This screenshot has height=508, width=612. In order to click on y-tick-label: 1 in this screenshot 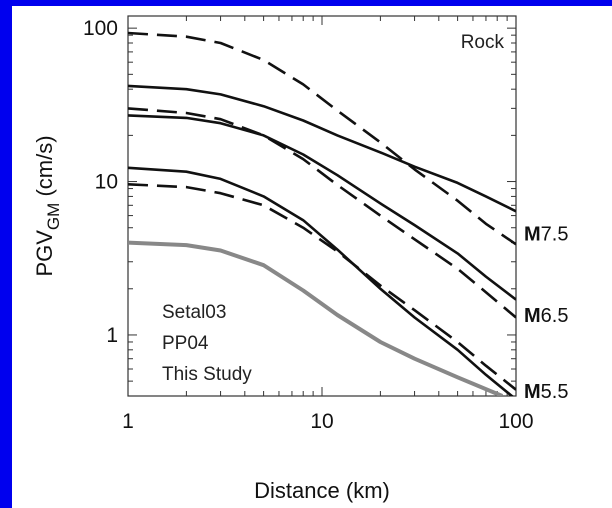, I will do `click(112, 335)`.